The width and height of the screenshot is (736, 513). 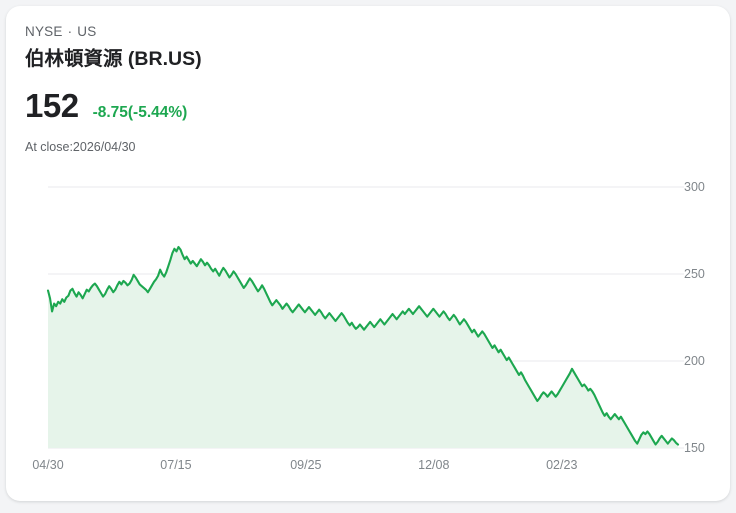 What do you see at coordinates (562, 465) in the screenshot?
I see `x-axis-tick: 02/23` at bounding box center [562, 465].